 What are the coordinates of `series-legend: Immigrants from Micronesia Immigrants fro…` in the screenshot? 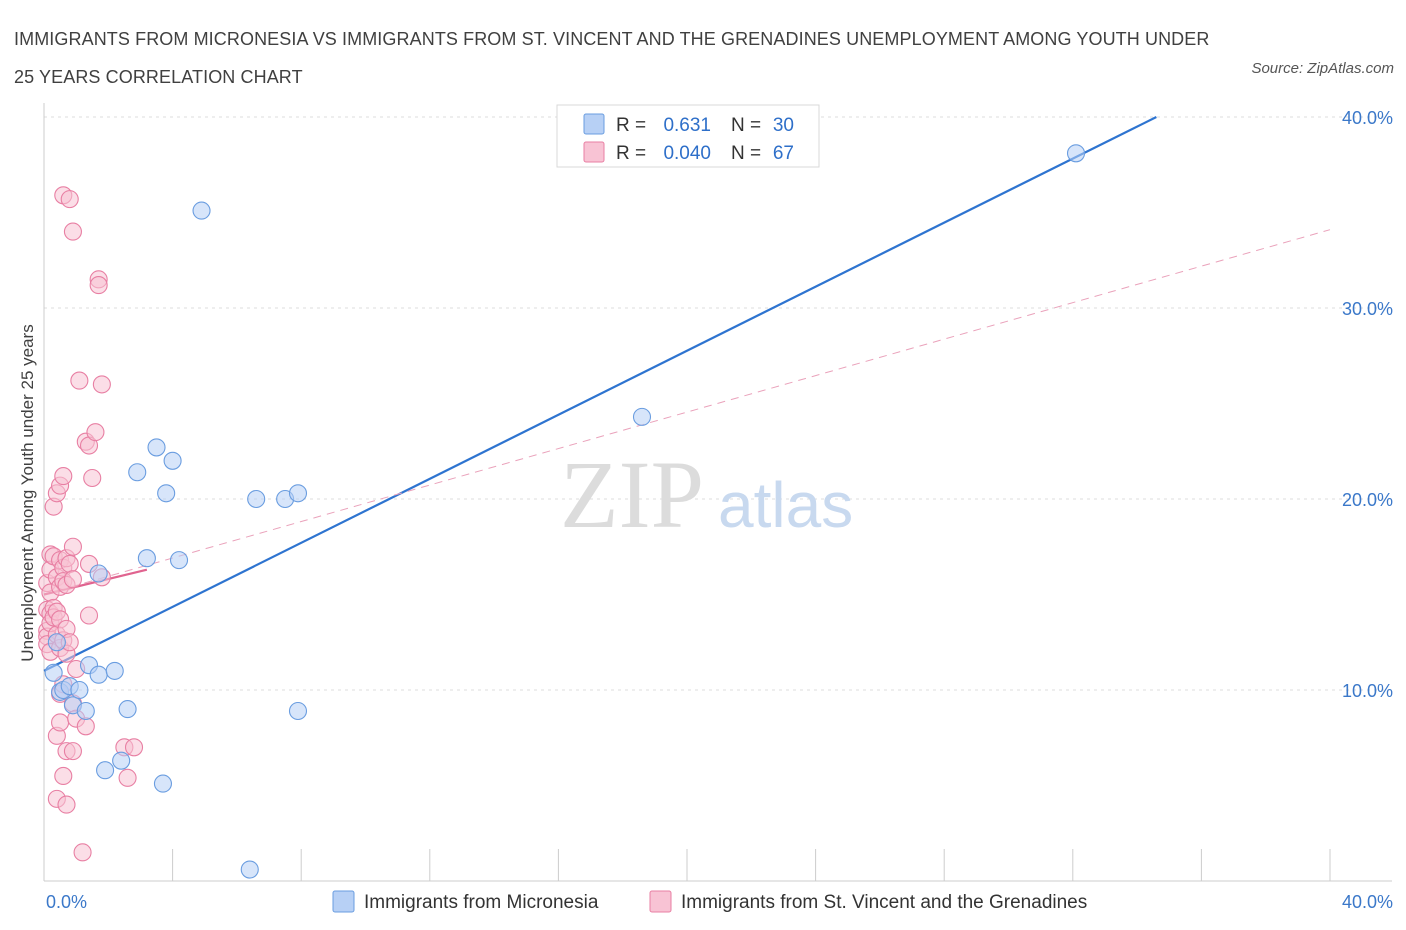 It's located at (709, 901).